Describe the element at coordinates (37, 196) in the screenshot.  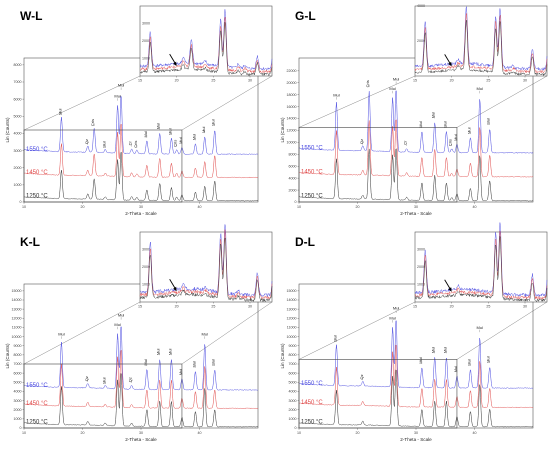
I see `temperature-label: 1250 °C` at that location.